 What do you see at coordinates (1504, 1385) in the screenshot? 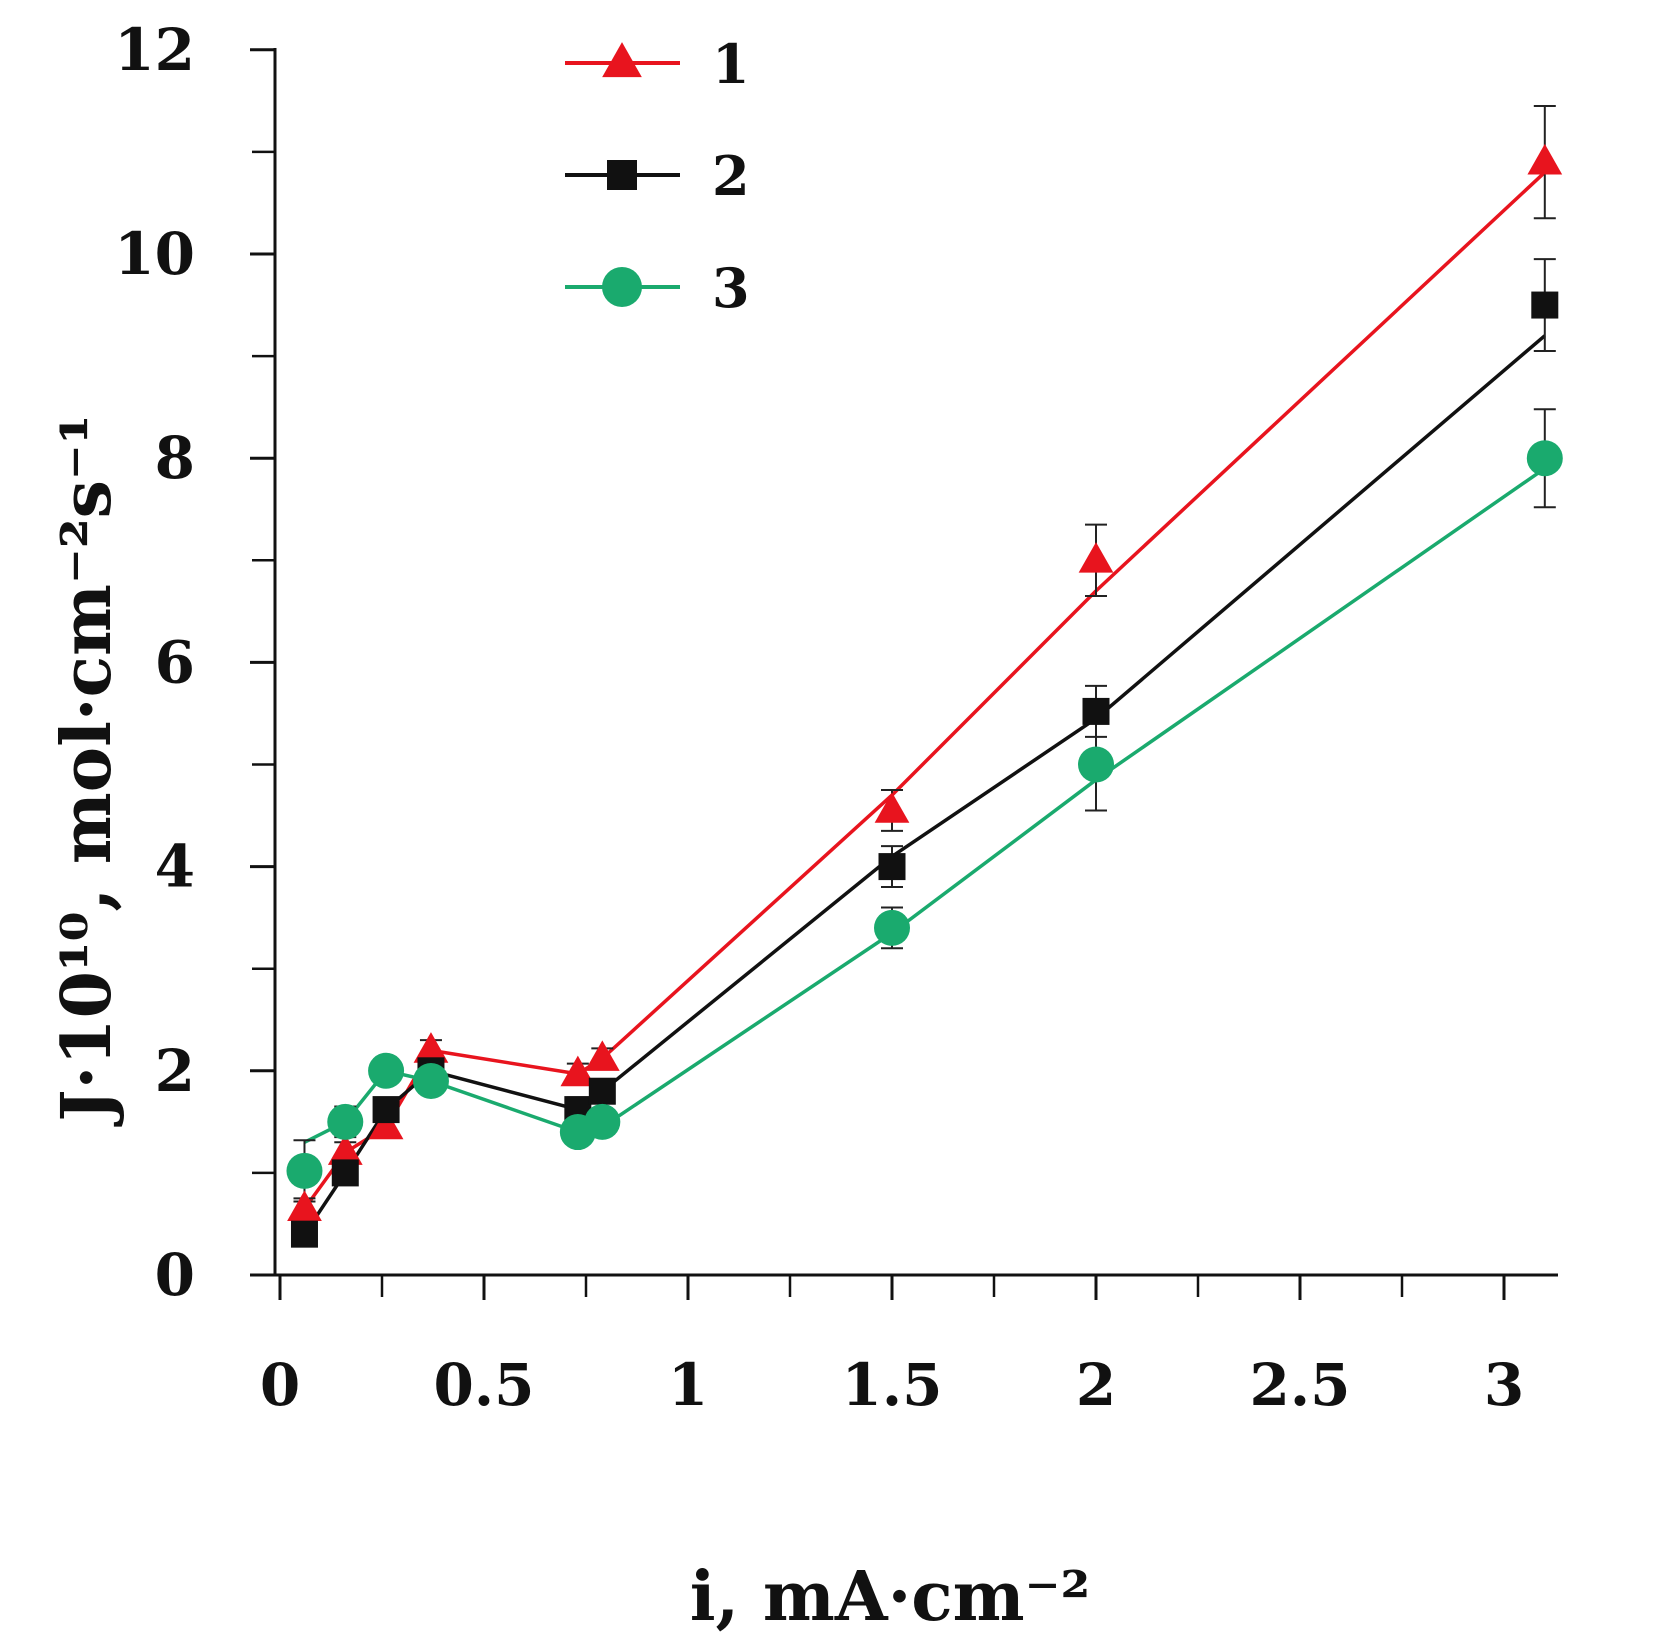
I see `x-tick-label: 3` at bounding box center [1504, 1385].